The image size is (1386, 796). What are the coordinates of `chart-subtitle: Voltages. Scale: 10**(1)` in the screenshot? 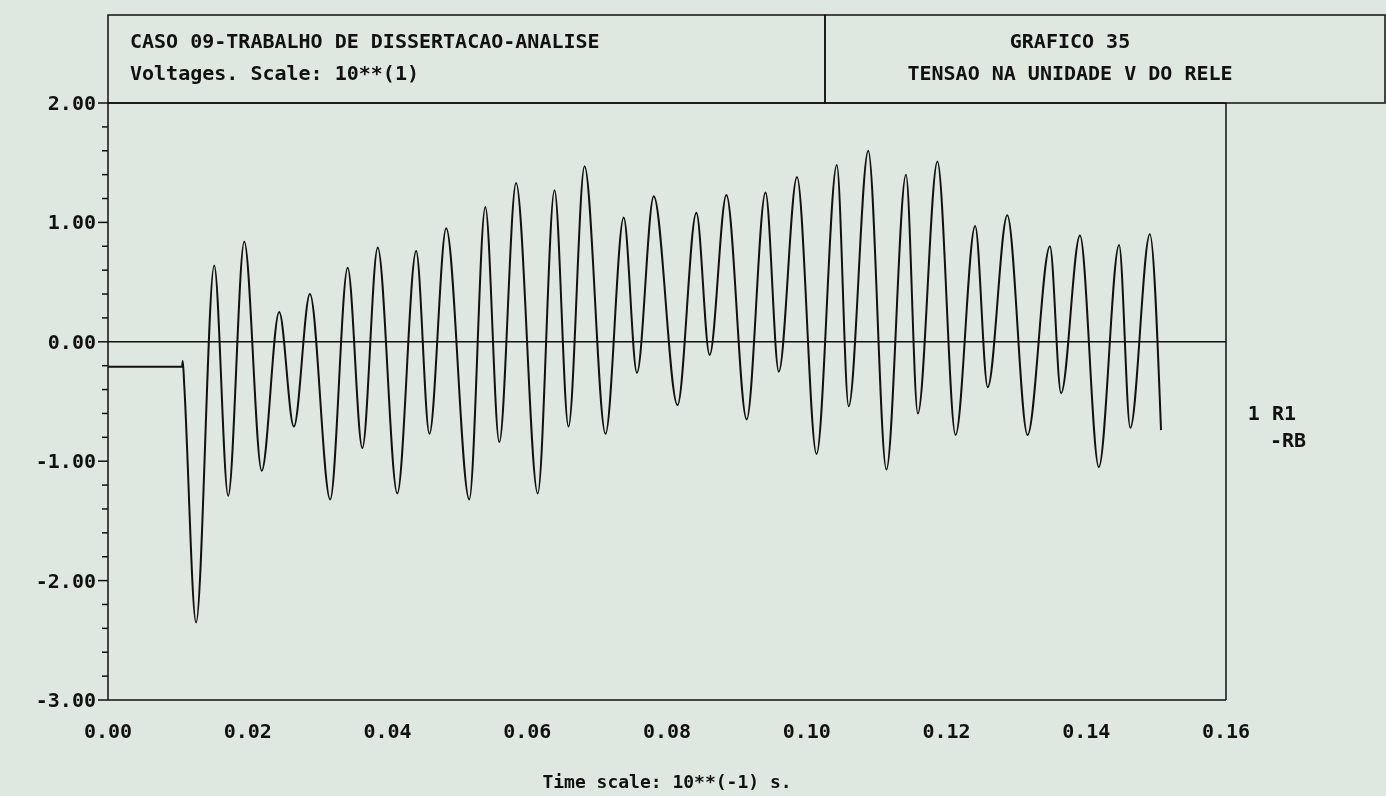 It's located at (274, 73).